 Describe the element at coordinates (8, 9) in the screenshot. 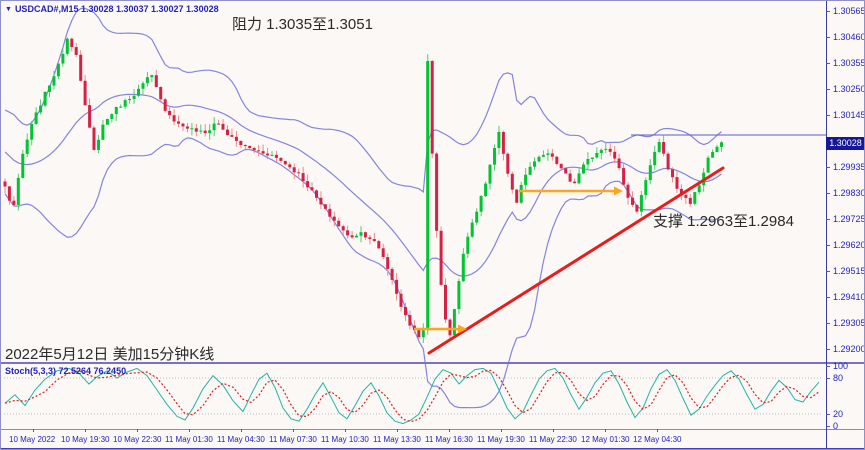

I see `symbol-dropdown-icon: ▼` at that location.